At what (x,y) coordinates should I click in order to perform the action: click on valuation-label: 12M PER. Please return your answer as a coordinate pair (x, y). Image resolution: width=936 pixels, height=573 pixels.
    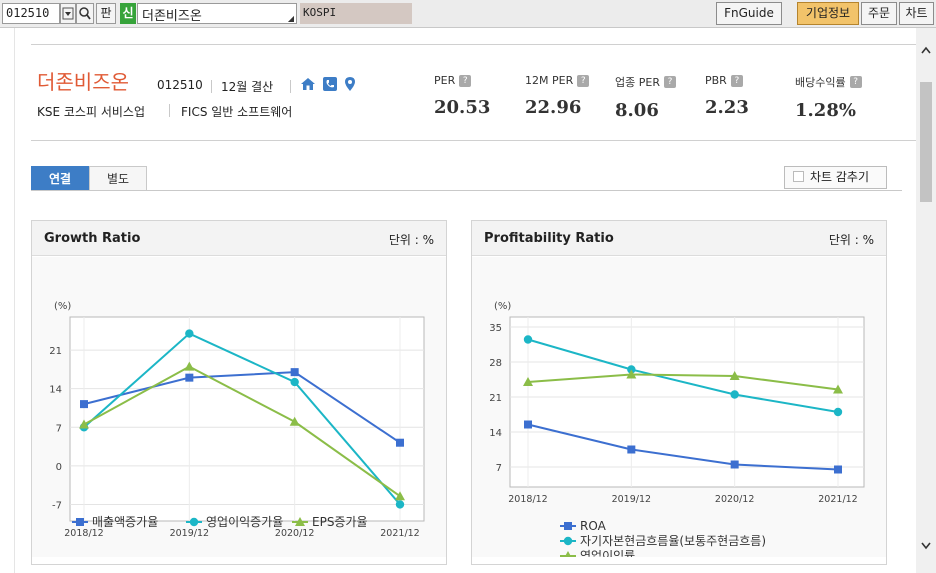
    Looking at the image, I should click on (549, 80).